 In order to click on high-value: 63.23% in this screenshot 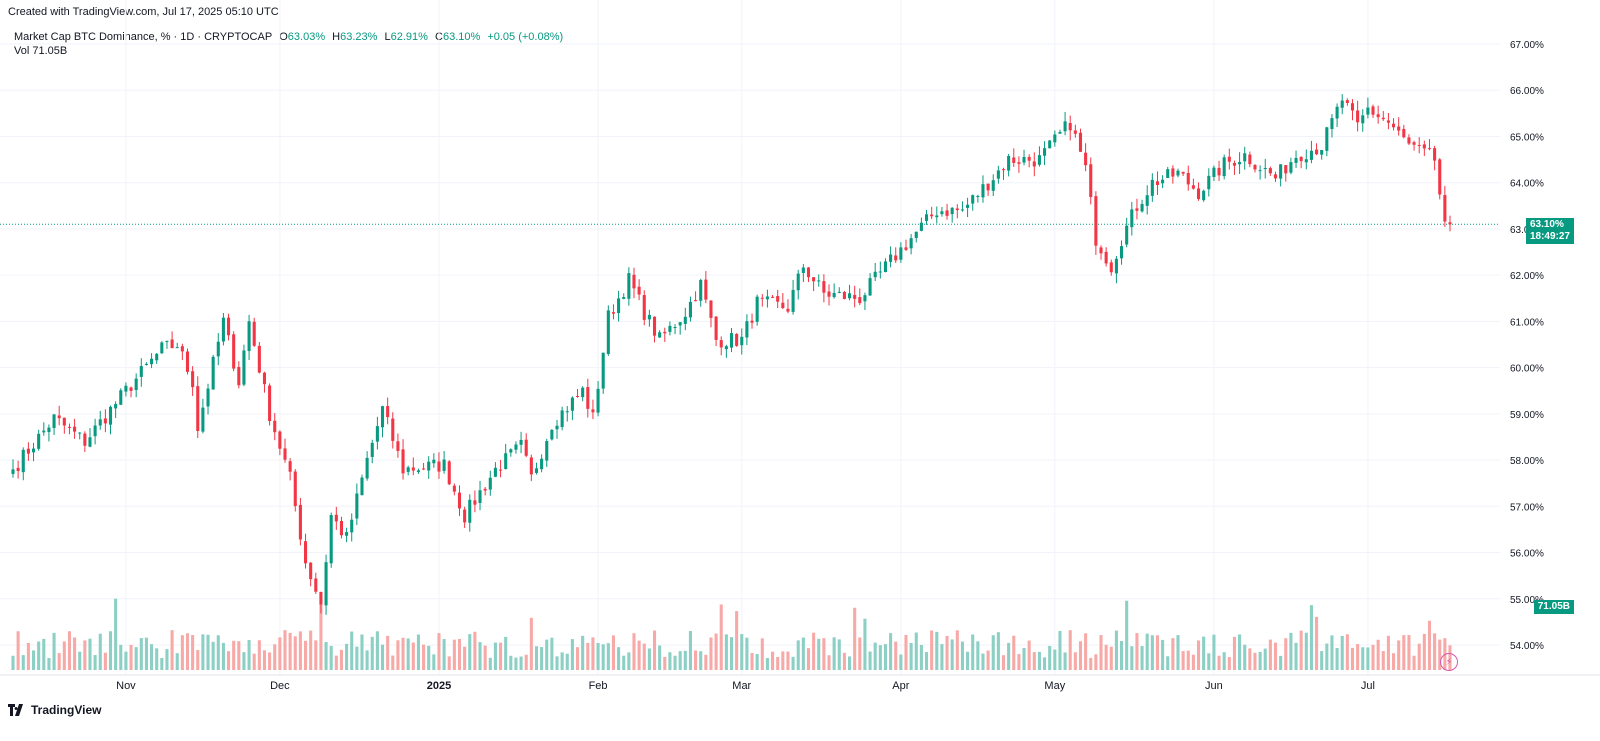, I will do `click(359, 37)`.